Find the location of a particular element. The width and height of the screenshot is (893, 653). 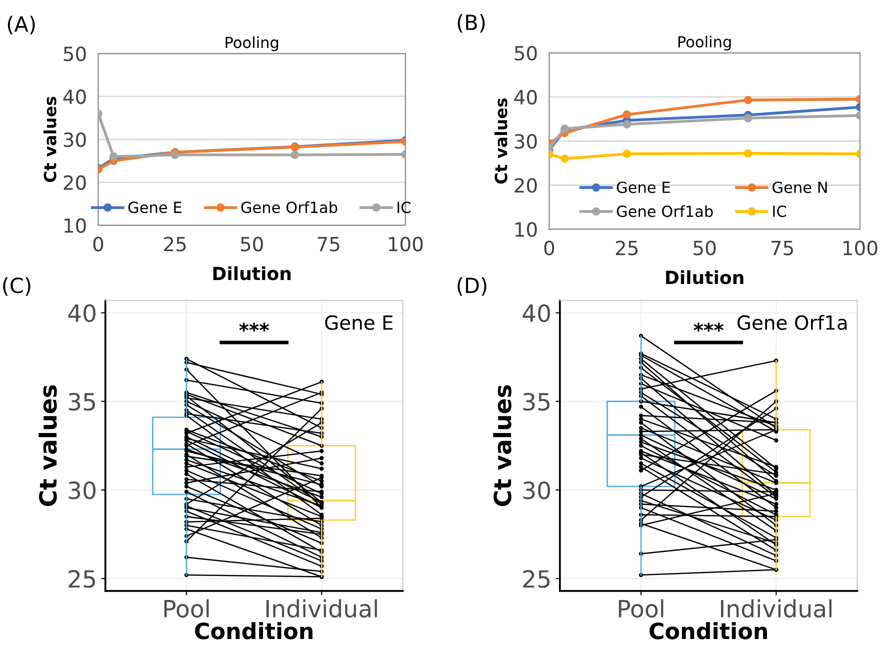

text: (B) is located at coordinates (471, 23).